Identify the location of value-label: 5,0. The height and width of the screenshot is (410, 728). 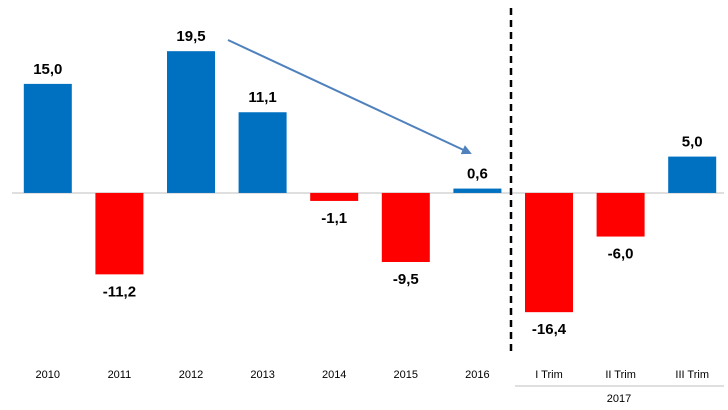
(692, 142).